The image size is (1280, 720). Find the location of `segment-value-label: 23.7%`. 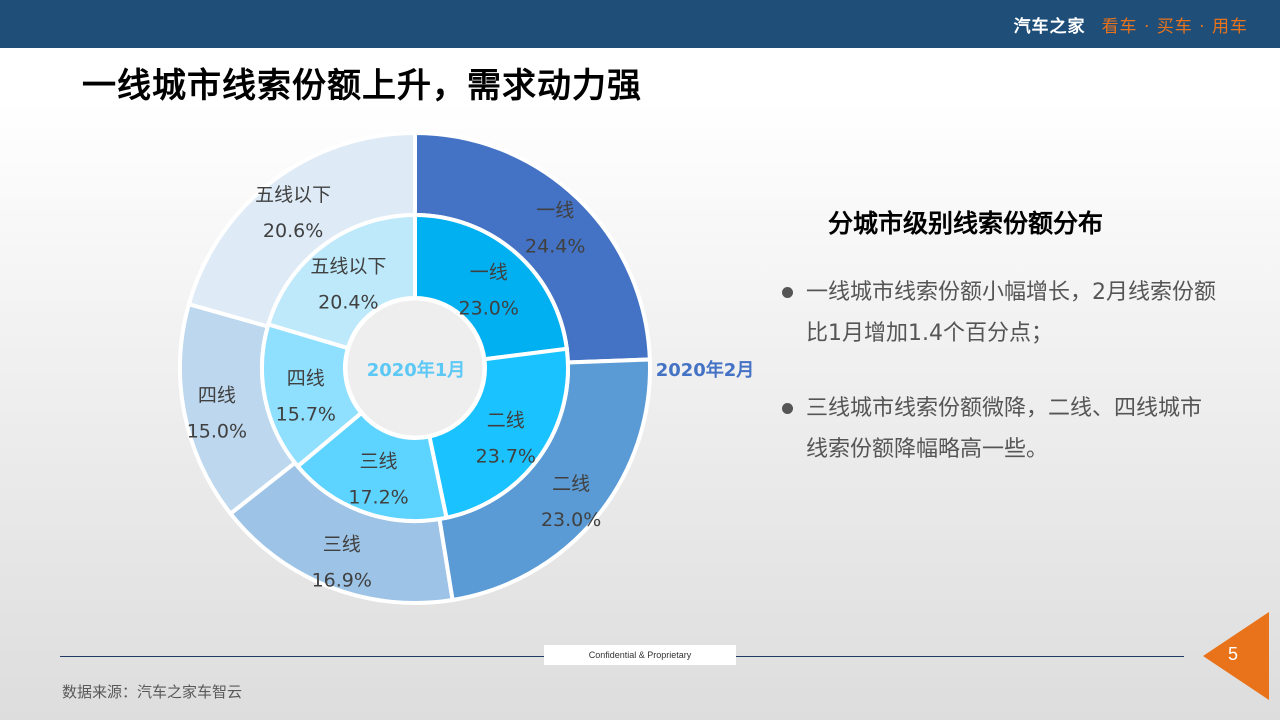

segment-value-label: 23.7% is located at coordinates (506, 457).